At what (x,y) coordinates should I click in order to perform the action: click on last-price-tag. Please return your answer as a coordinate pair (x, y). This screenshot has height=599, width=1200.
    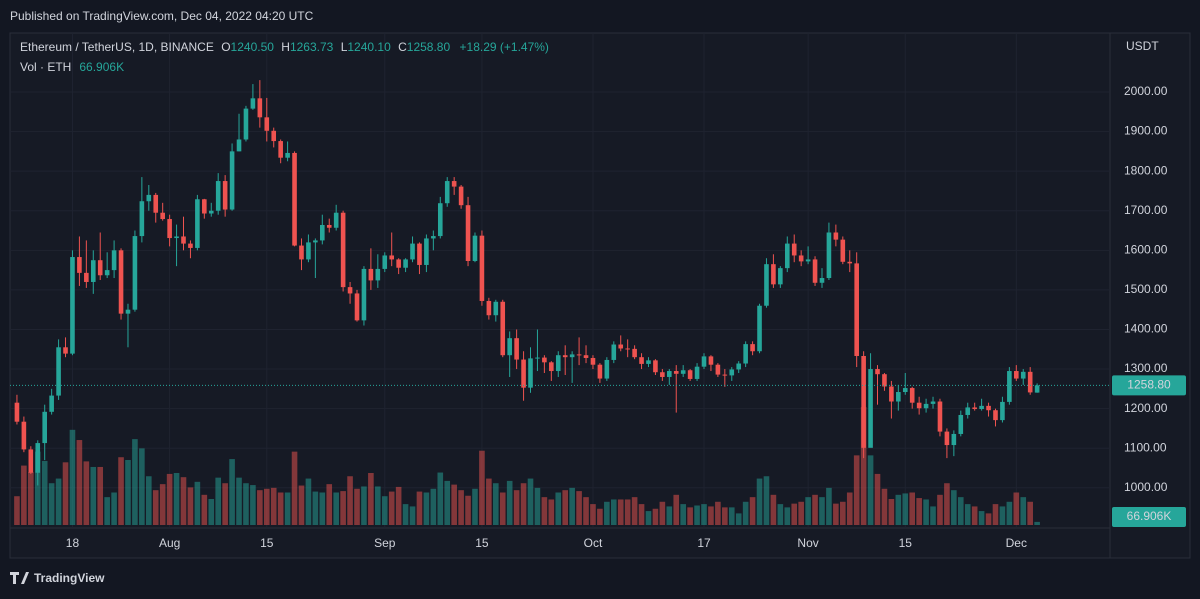
    Looking at the image, I should click on (1149, 385).